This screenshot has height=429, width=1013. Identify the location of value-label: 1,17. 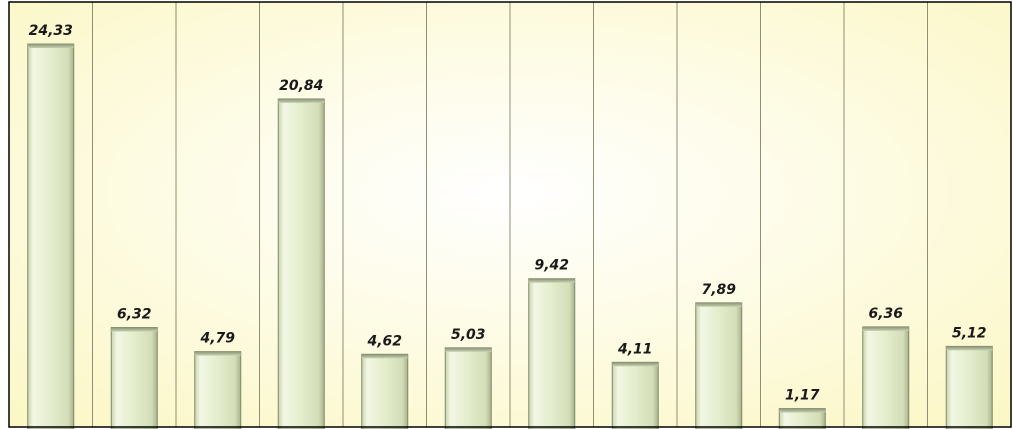
(802, 396).